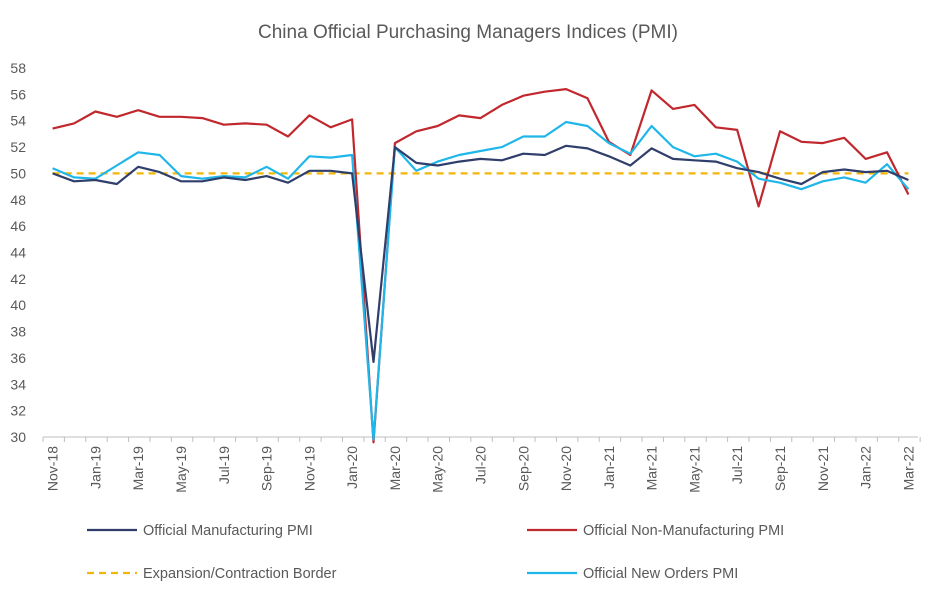  What do you see at coordinates (18, 411) in the screenshot?
I see `y-tick-label: 32` at bounding box center [18, 411].